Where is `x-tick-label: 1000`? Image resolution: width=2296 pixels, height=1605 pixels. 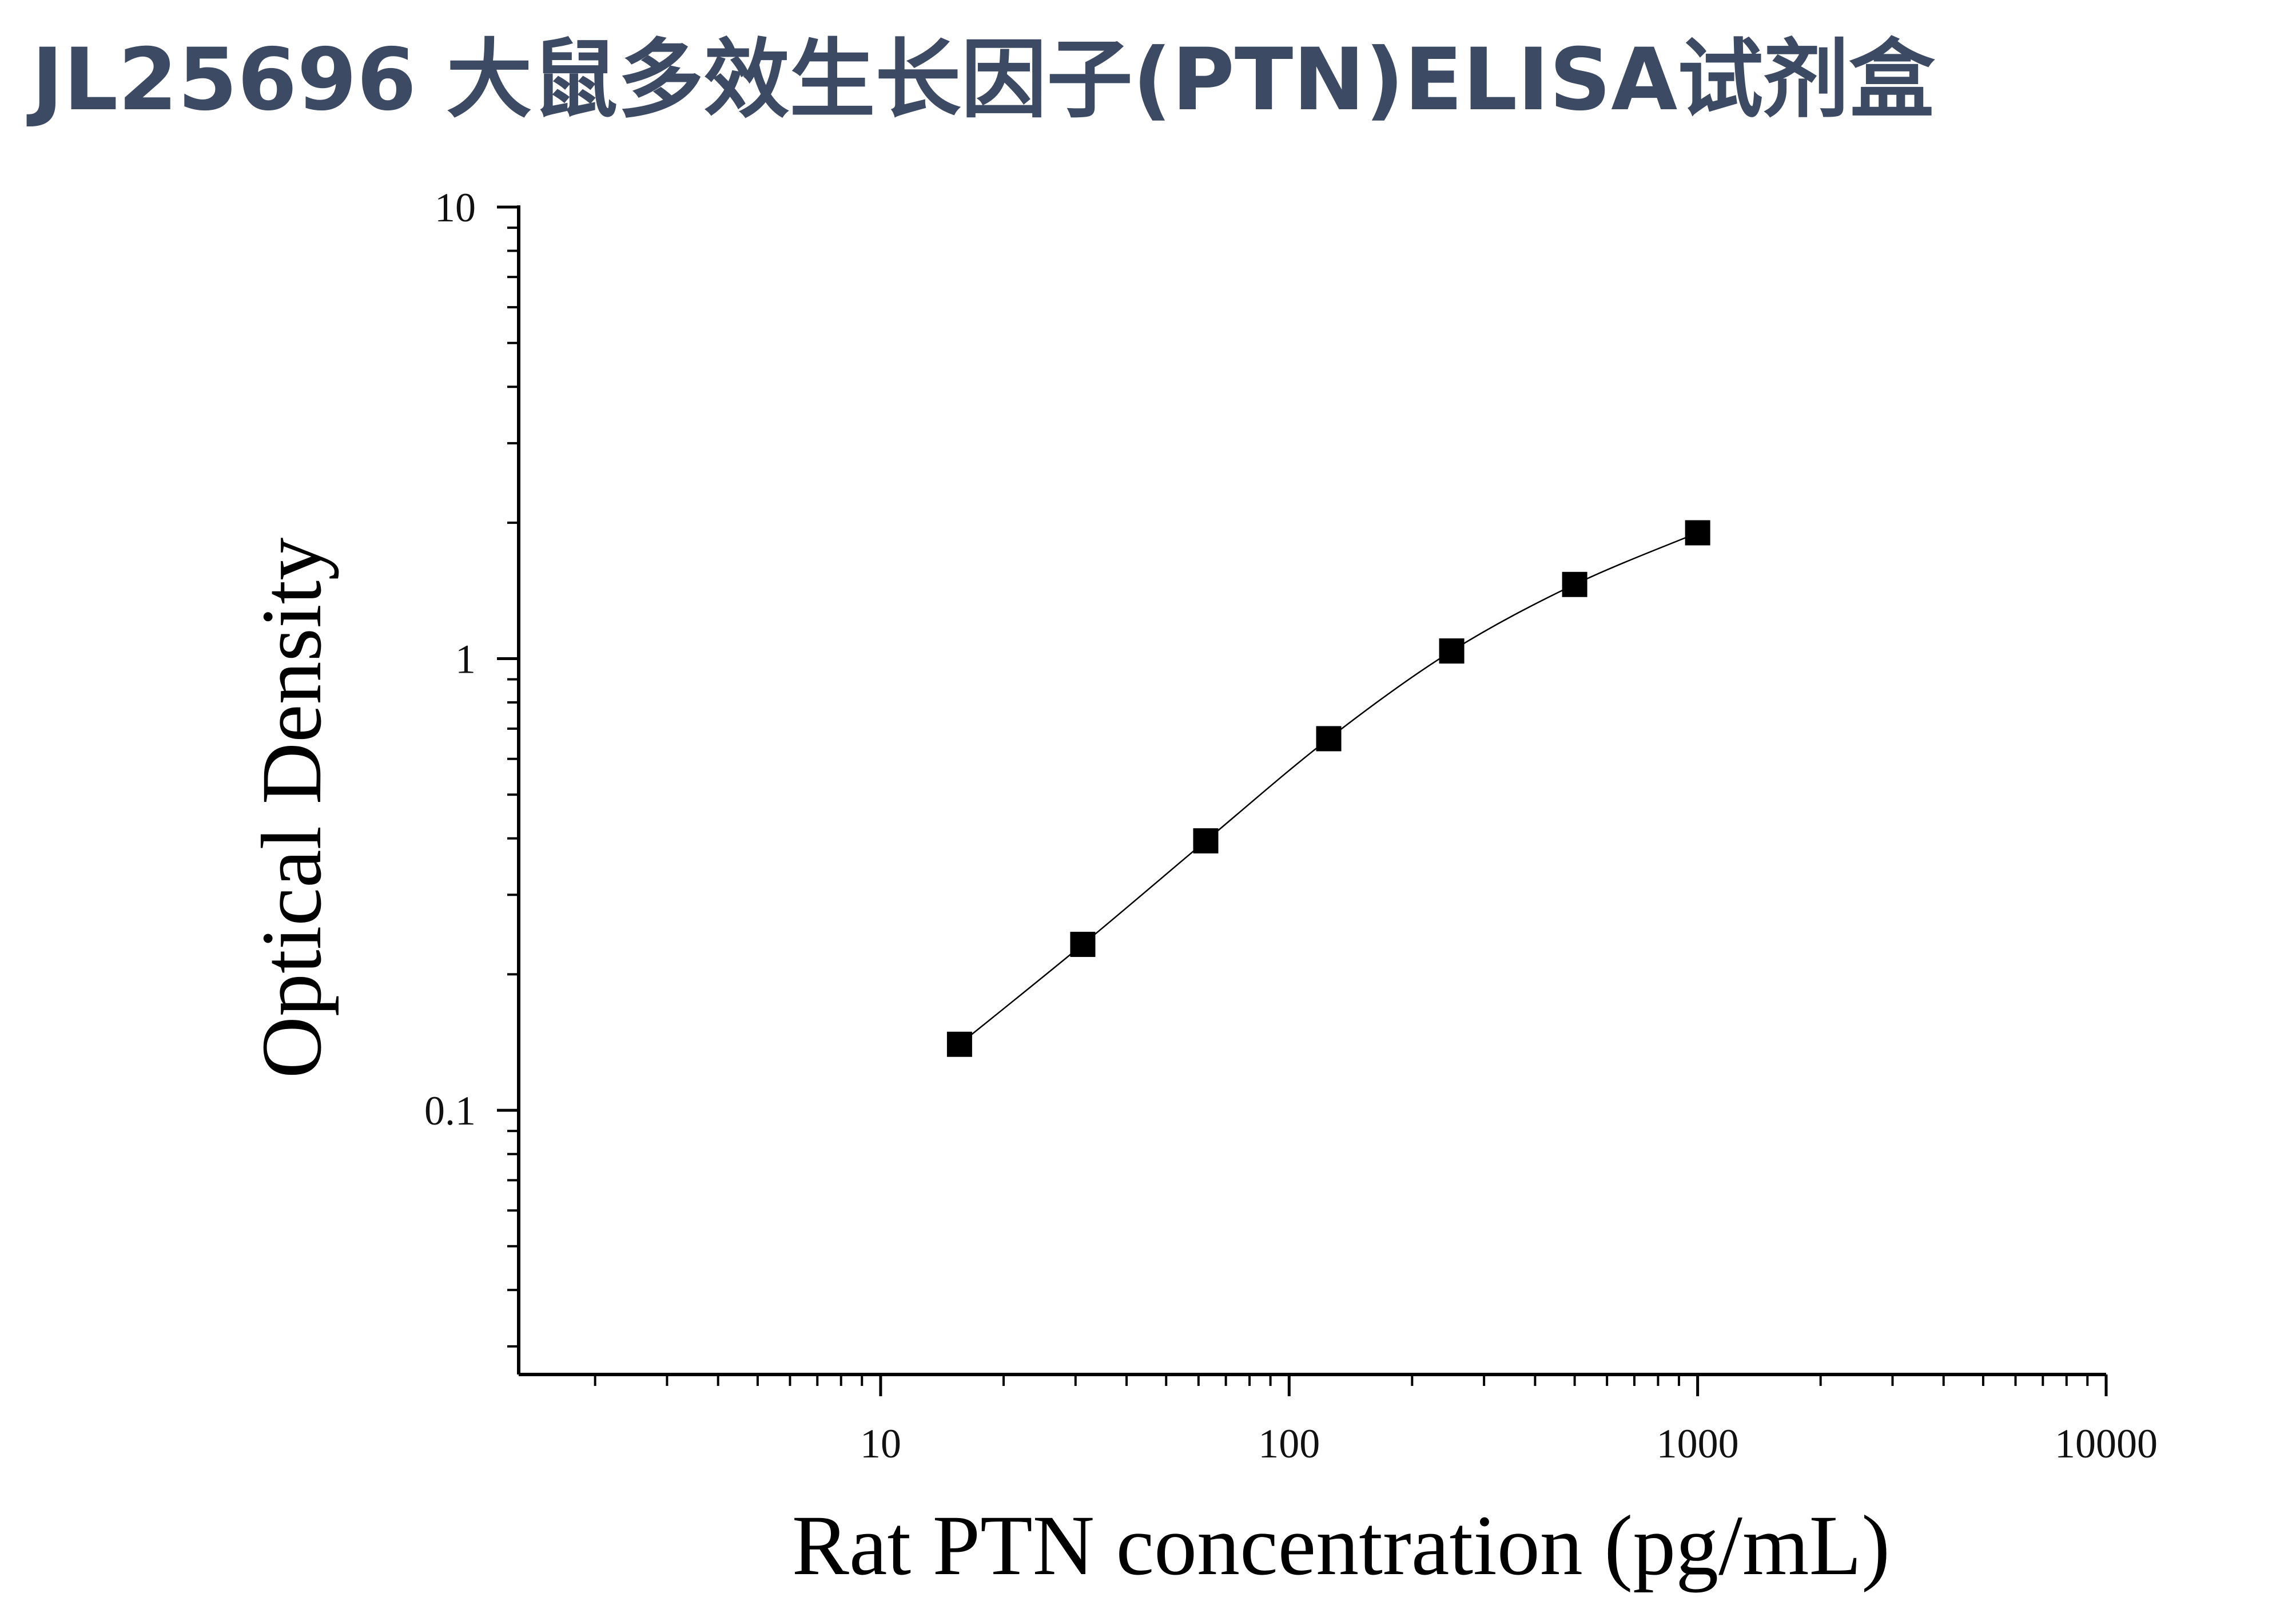 x-tick-label: 1000 is located at coordinates (1698, 1444).